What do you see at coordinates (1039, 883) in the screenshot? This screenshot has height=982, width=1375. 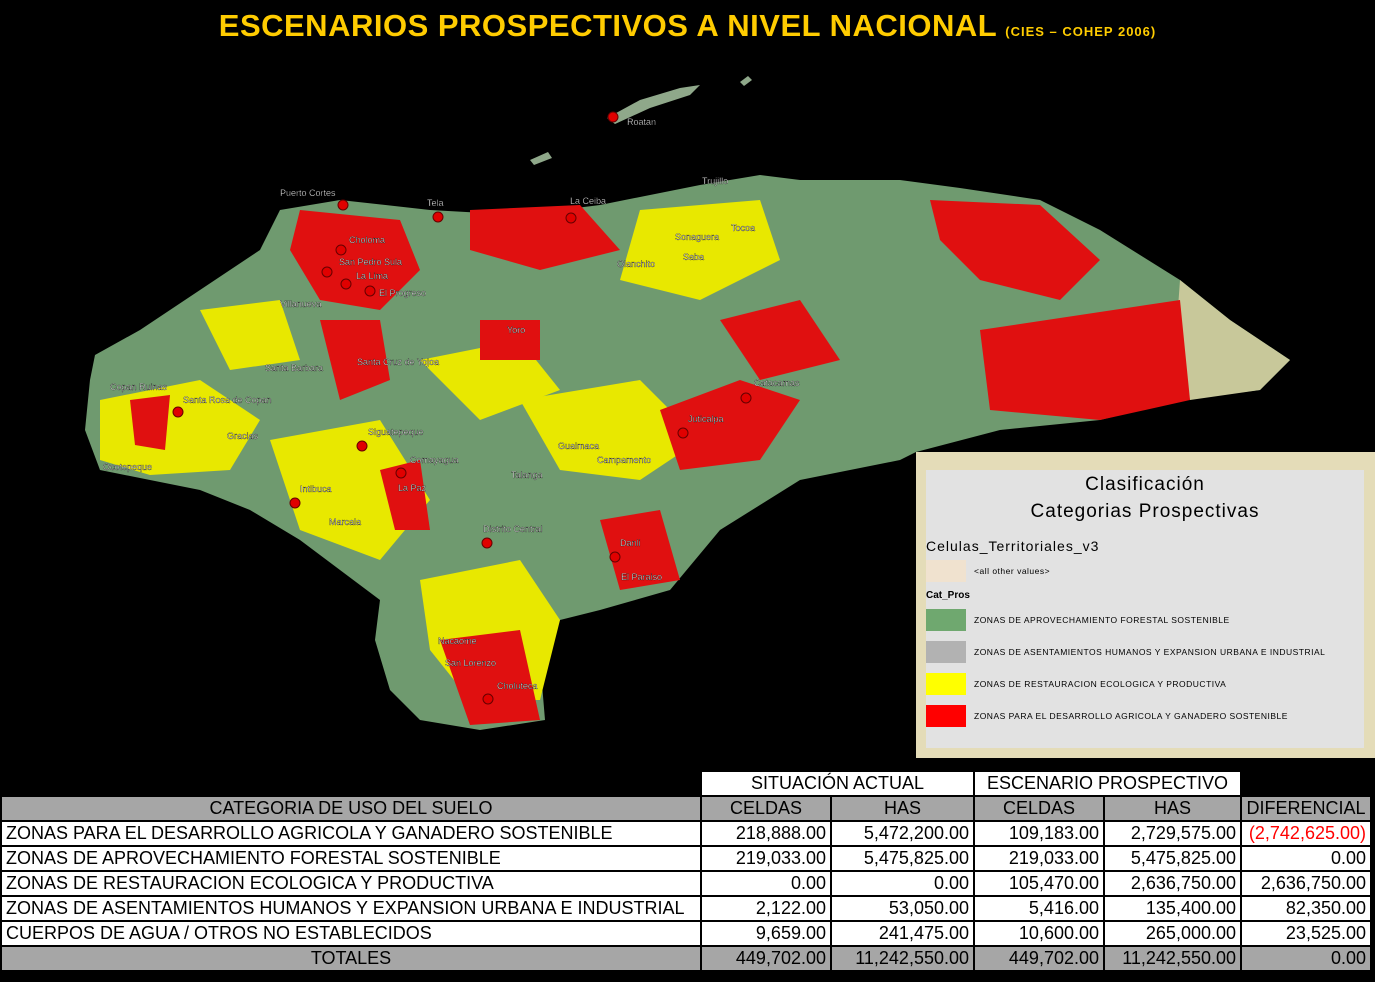 I see `table-cell: 105,470.00` at bounding box center [1039, 883].